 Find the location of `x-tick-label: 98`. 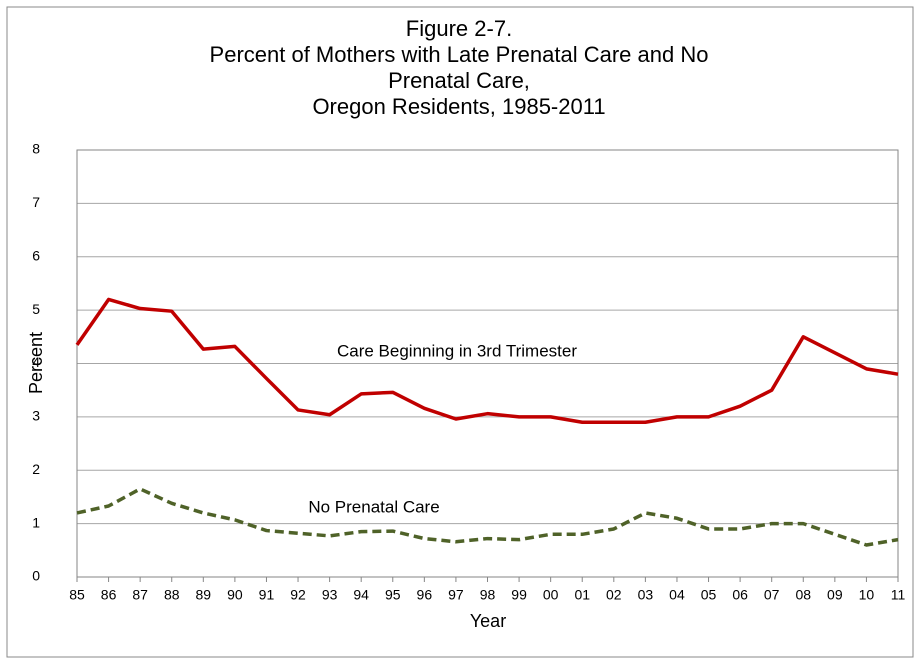

x-tick-label: 98 is located at coordinates (488, 595).